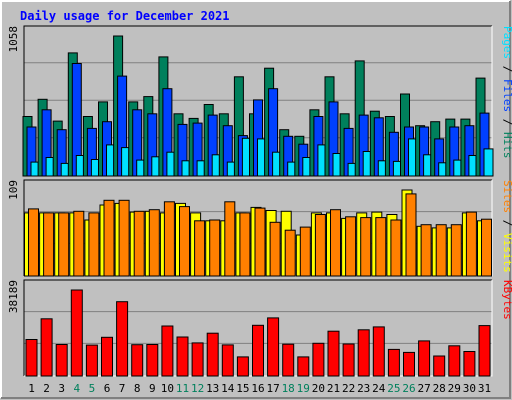 The width and height of the screenshot is (512, 400). What do you see at coordinates (137, 388) in the screenshot?
I see `x-tick-label: 8` at bounding box center [137, 388].